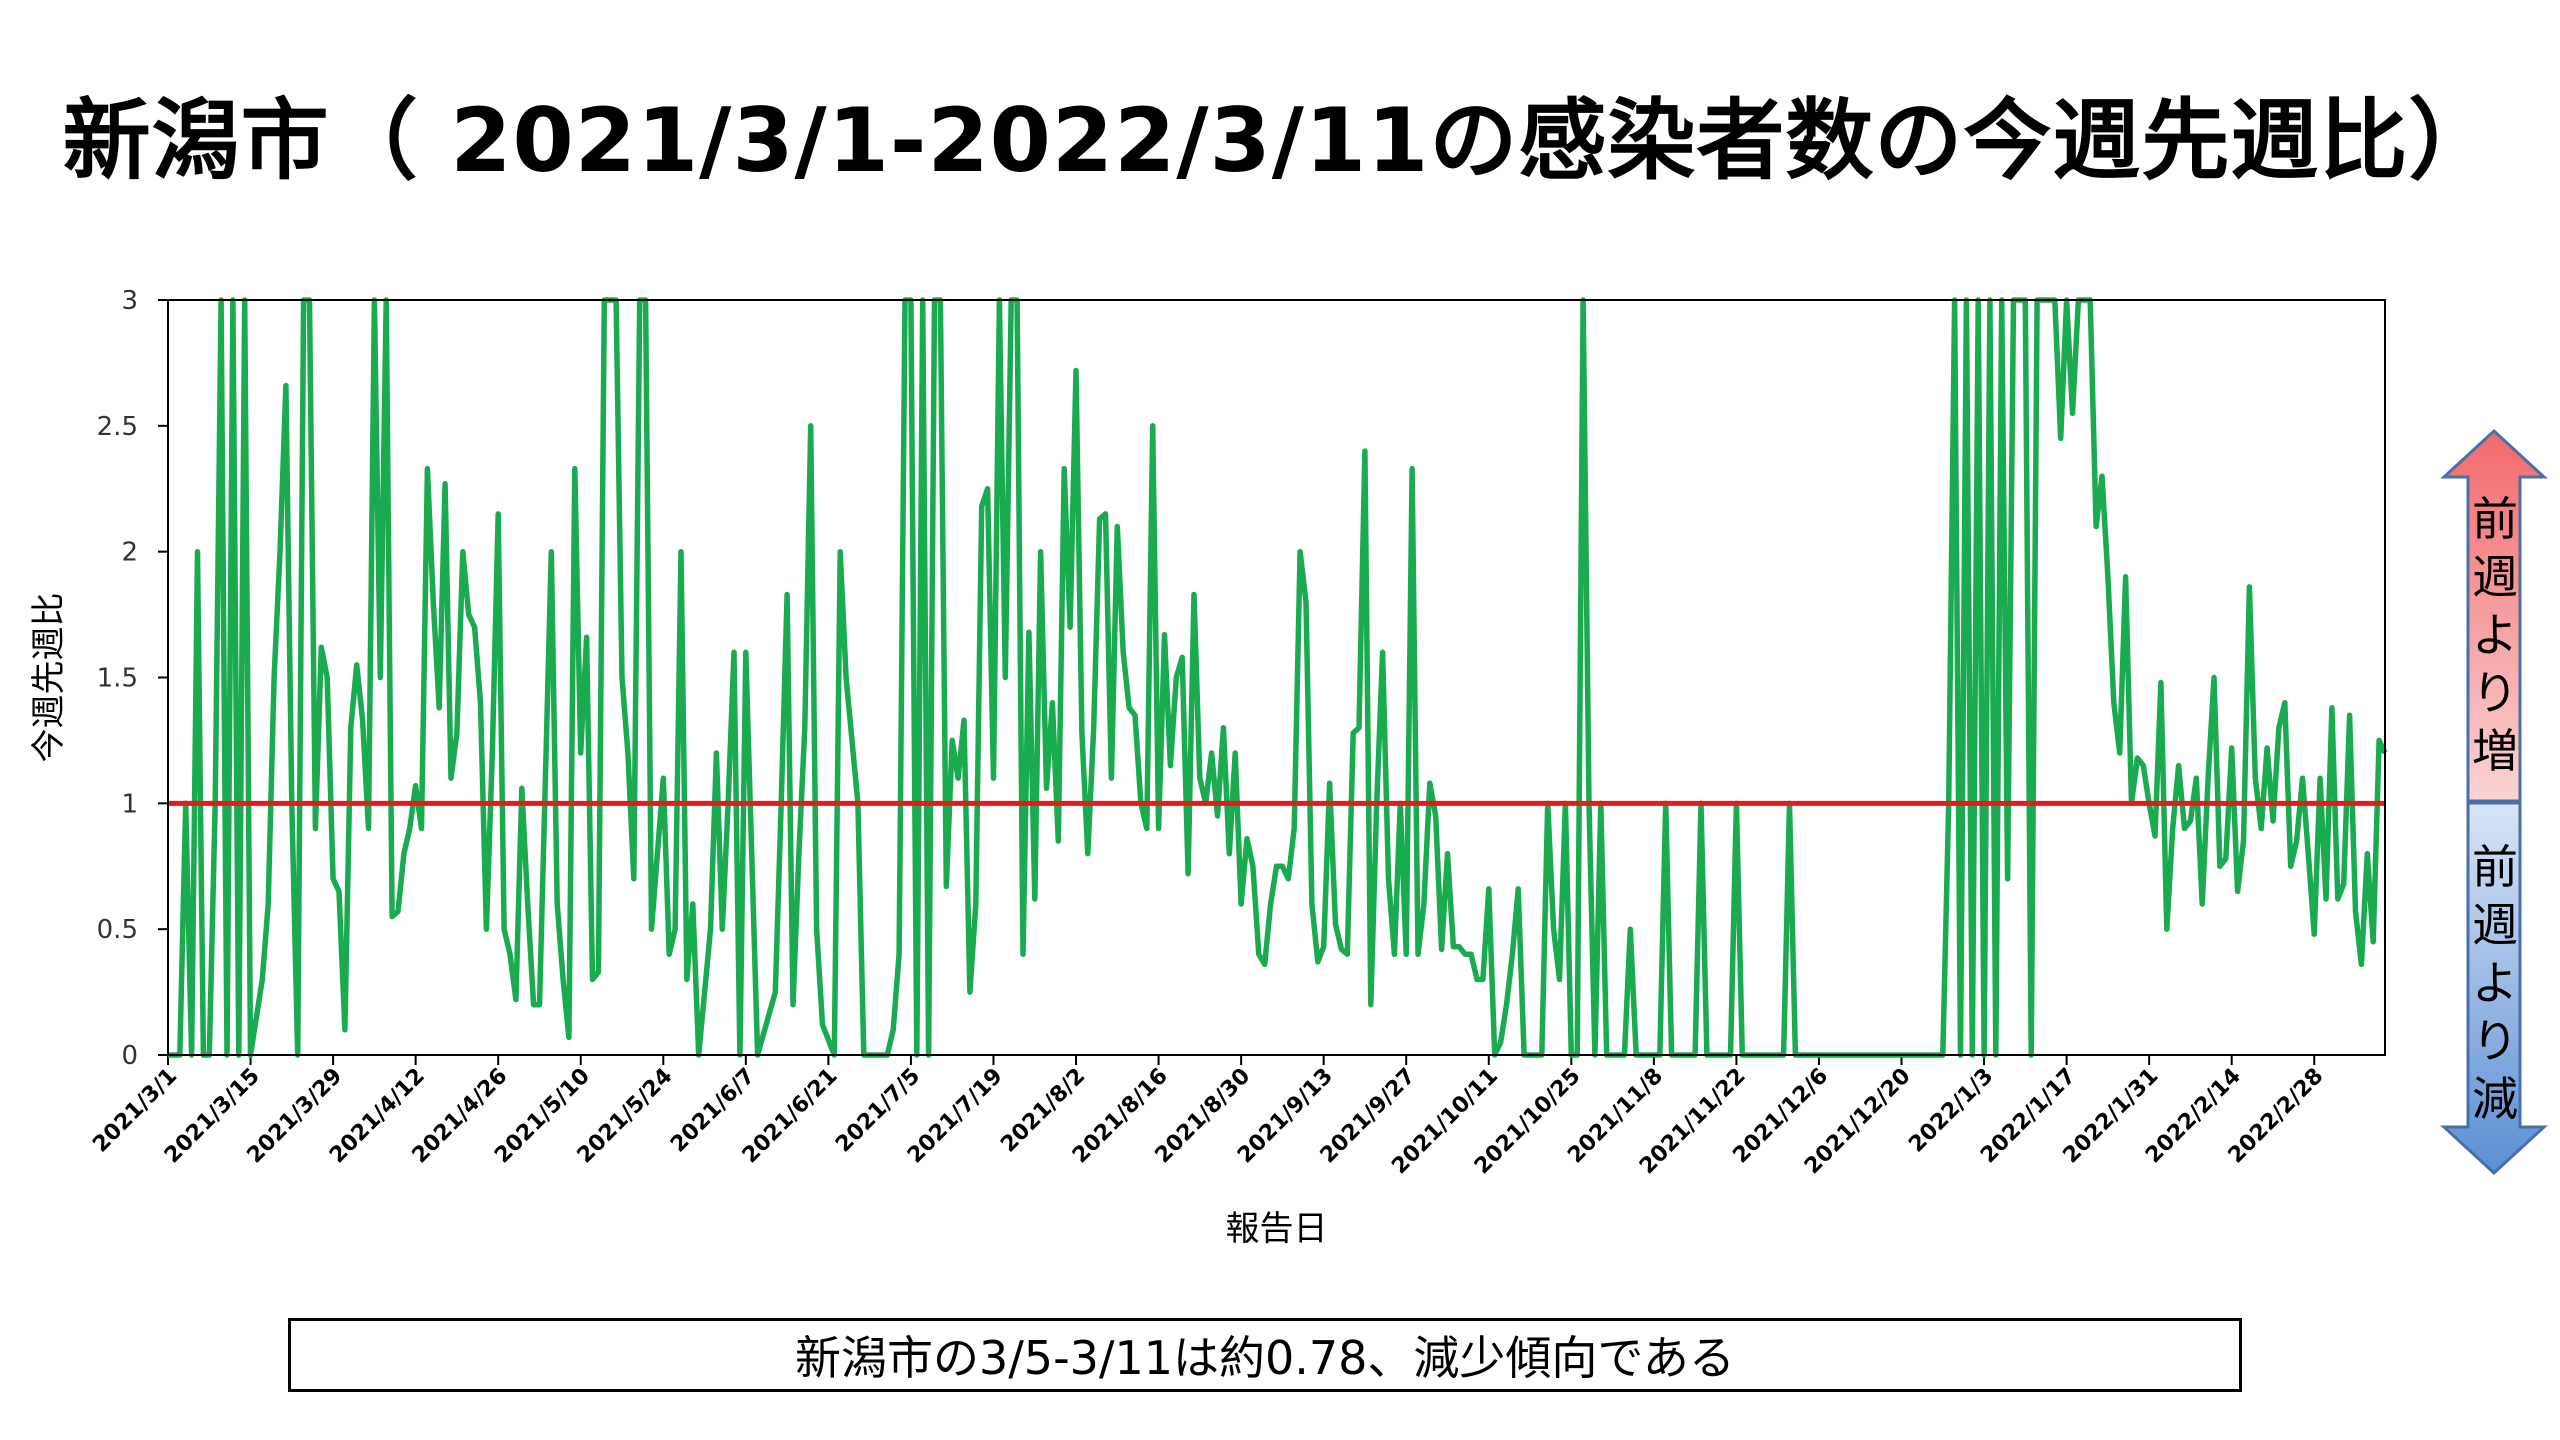 The image size is (2560, 1440). I want to click on y-tick-label: 0, so click(129, 1056).